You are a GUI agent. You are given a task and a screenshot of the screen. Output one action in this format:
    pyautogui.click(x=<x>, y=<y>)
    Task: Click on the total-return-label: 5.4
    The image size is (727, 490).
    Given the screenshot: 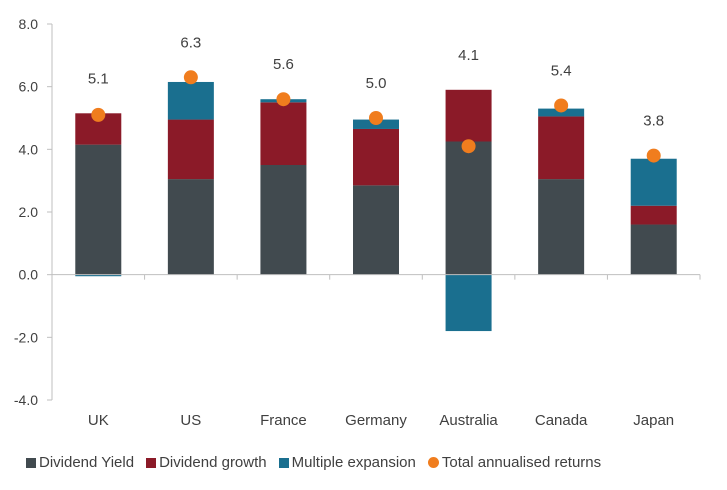 What is the action you would take?
    pyautogui.click(x=561, y=70)
    